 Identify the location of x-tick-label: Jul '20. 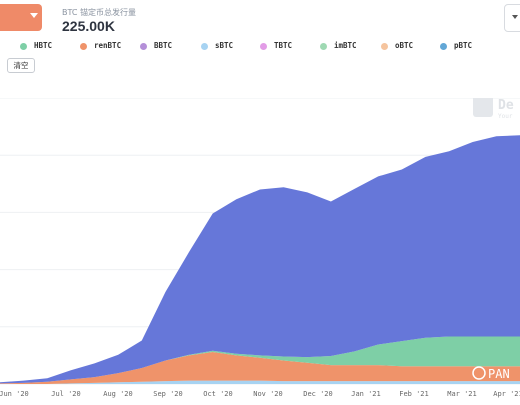
(66, 394).